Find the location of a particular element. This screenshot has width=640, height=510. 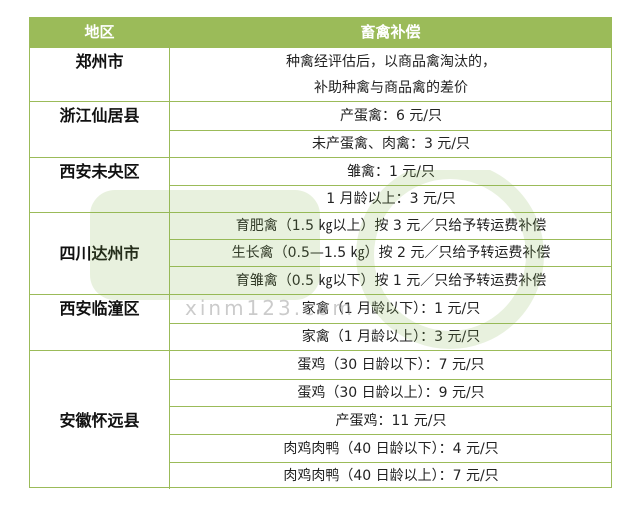

table-header: 地区 畜禽补偿 is located at coordinates (320, 32).